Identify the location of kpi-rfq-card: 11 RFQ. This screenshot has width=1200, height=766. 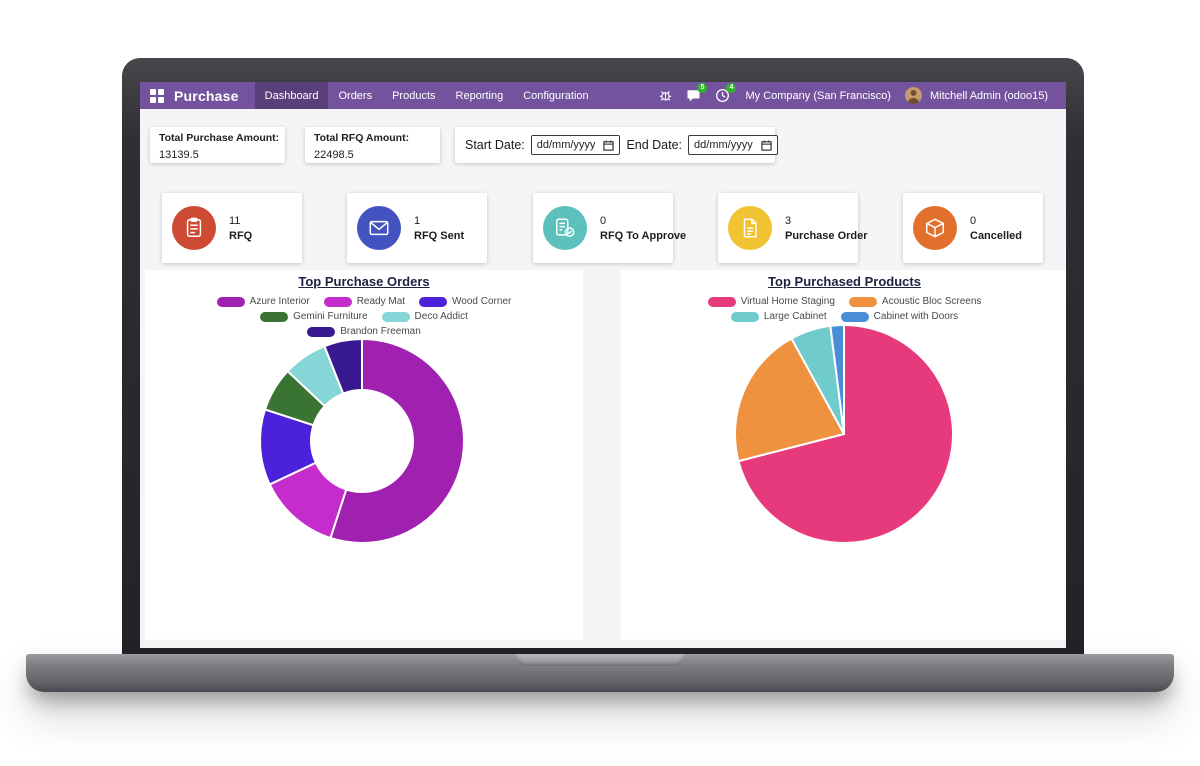
(232, 228).